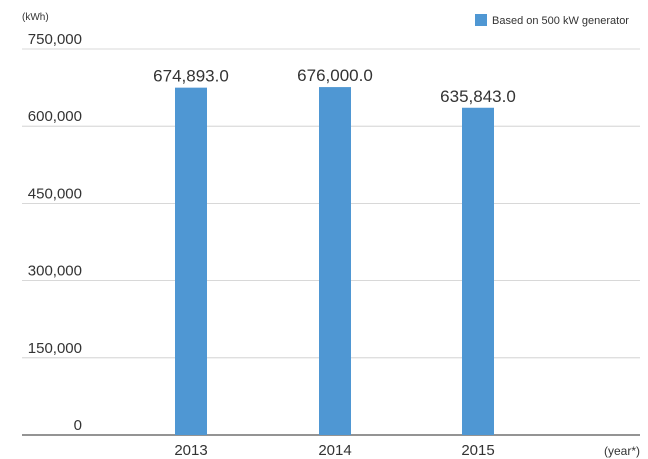  Describe the element at coordinates (55, 39) in the screenshot. I see `y-tick-label: 750,000` at that location.